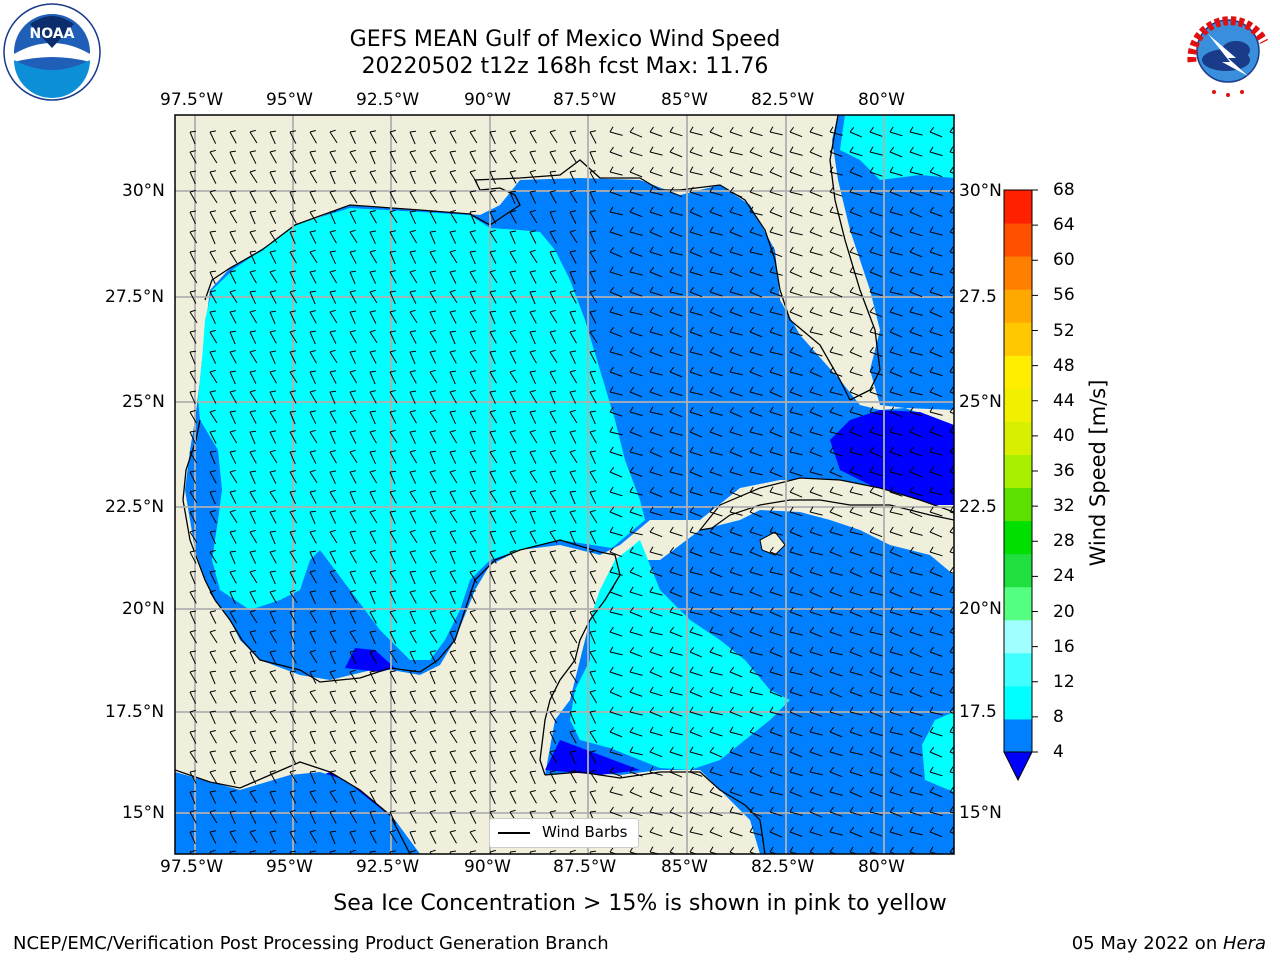 The width and height of the screenshot is (1280, 960). I want to click on colorbar-segment, so click(1018, 537).